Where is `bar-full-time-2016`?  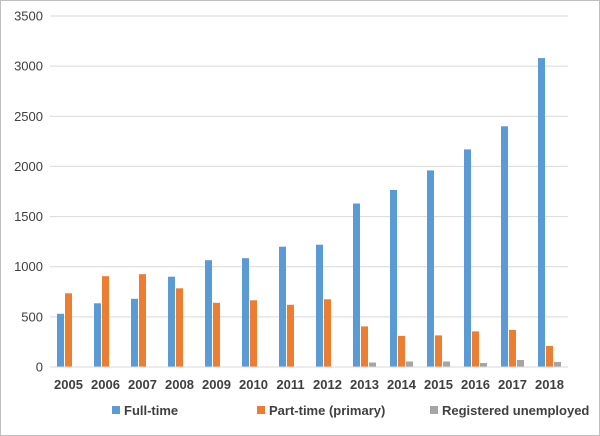 bar-full-time-2016 is located at coordinates (467, 258).